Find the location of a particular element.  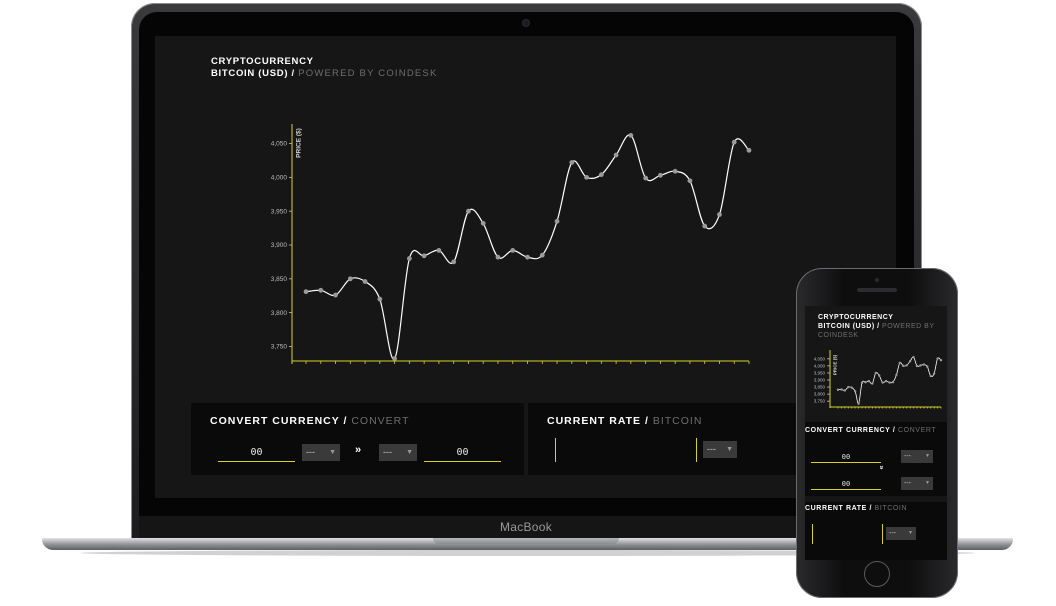

phone-rate-currency-select: --- ▼ is located at coordinates (901, 533).